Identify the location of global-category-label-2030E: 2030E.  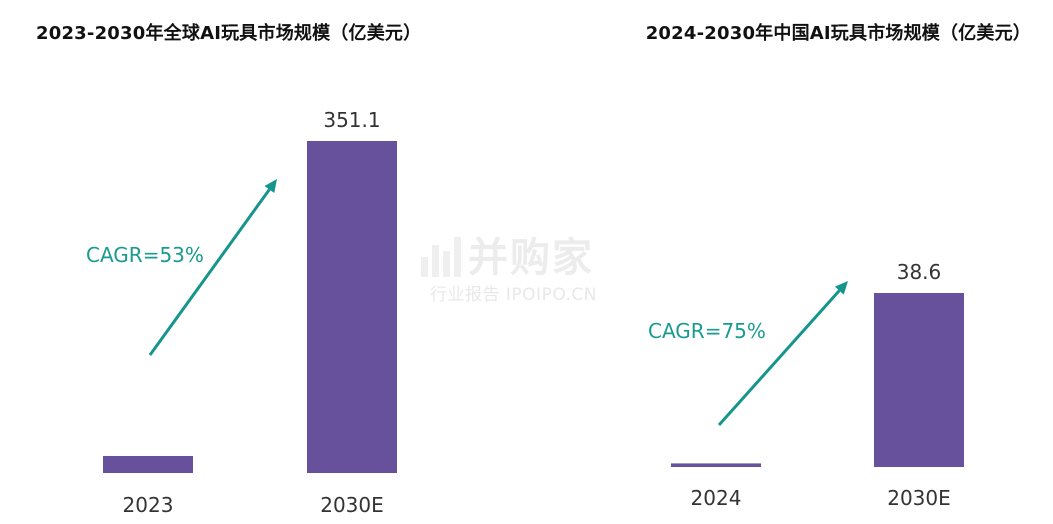
(352, 505).